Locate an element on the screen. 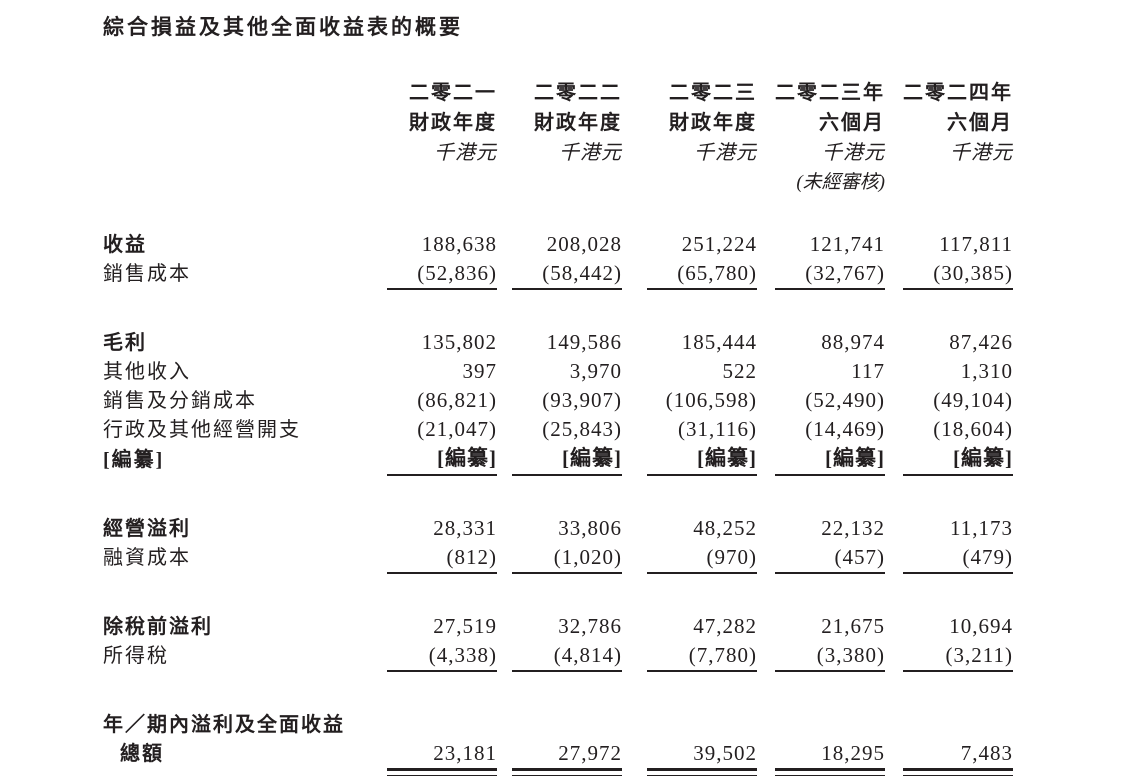 The height and width of the screenshot is (781, 1121). cell-value: (1,020) is located at coordinates (587, 557).